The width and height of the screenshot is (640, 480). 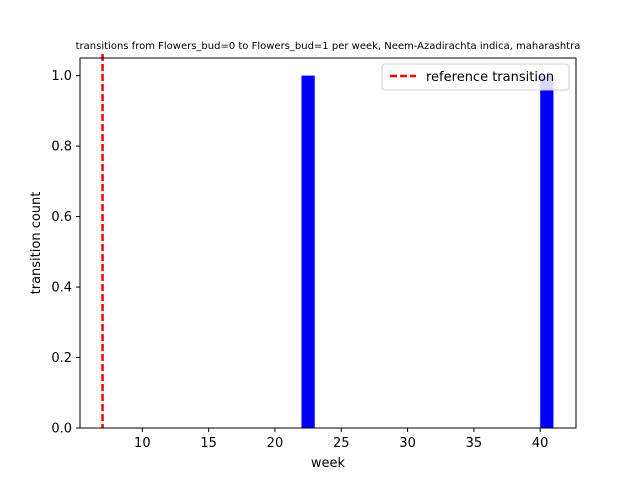 I want to click on y-tick-label-4: 0.8, so click(x=61, y=147).